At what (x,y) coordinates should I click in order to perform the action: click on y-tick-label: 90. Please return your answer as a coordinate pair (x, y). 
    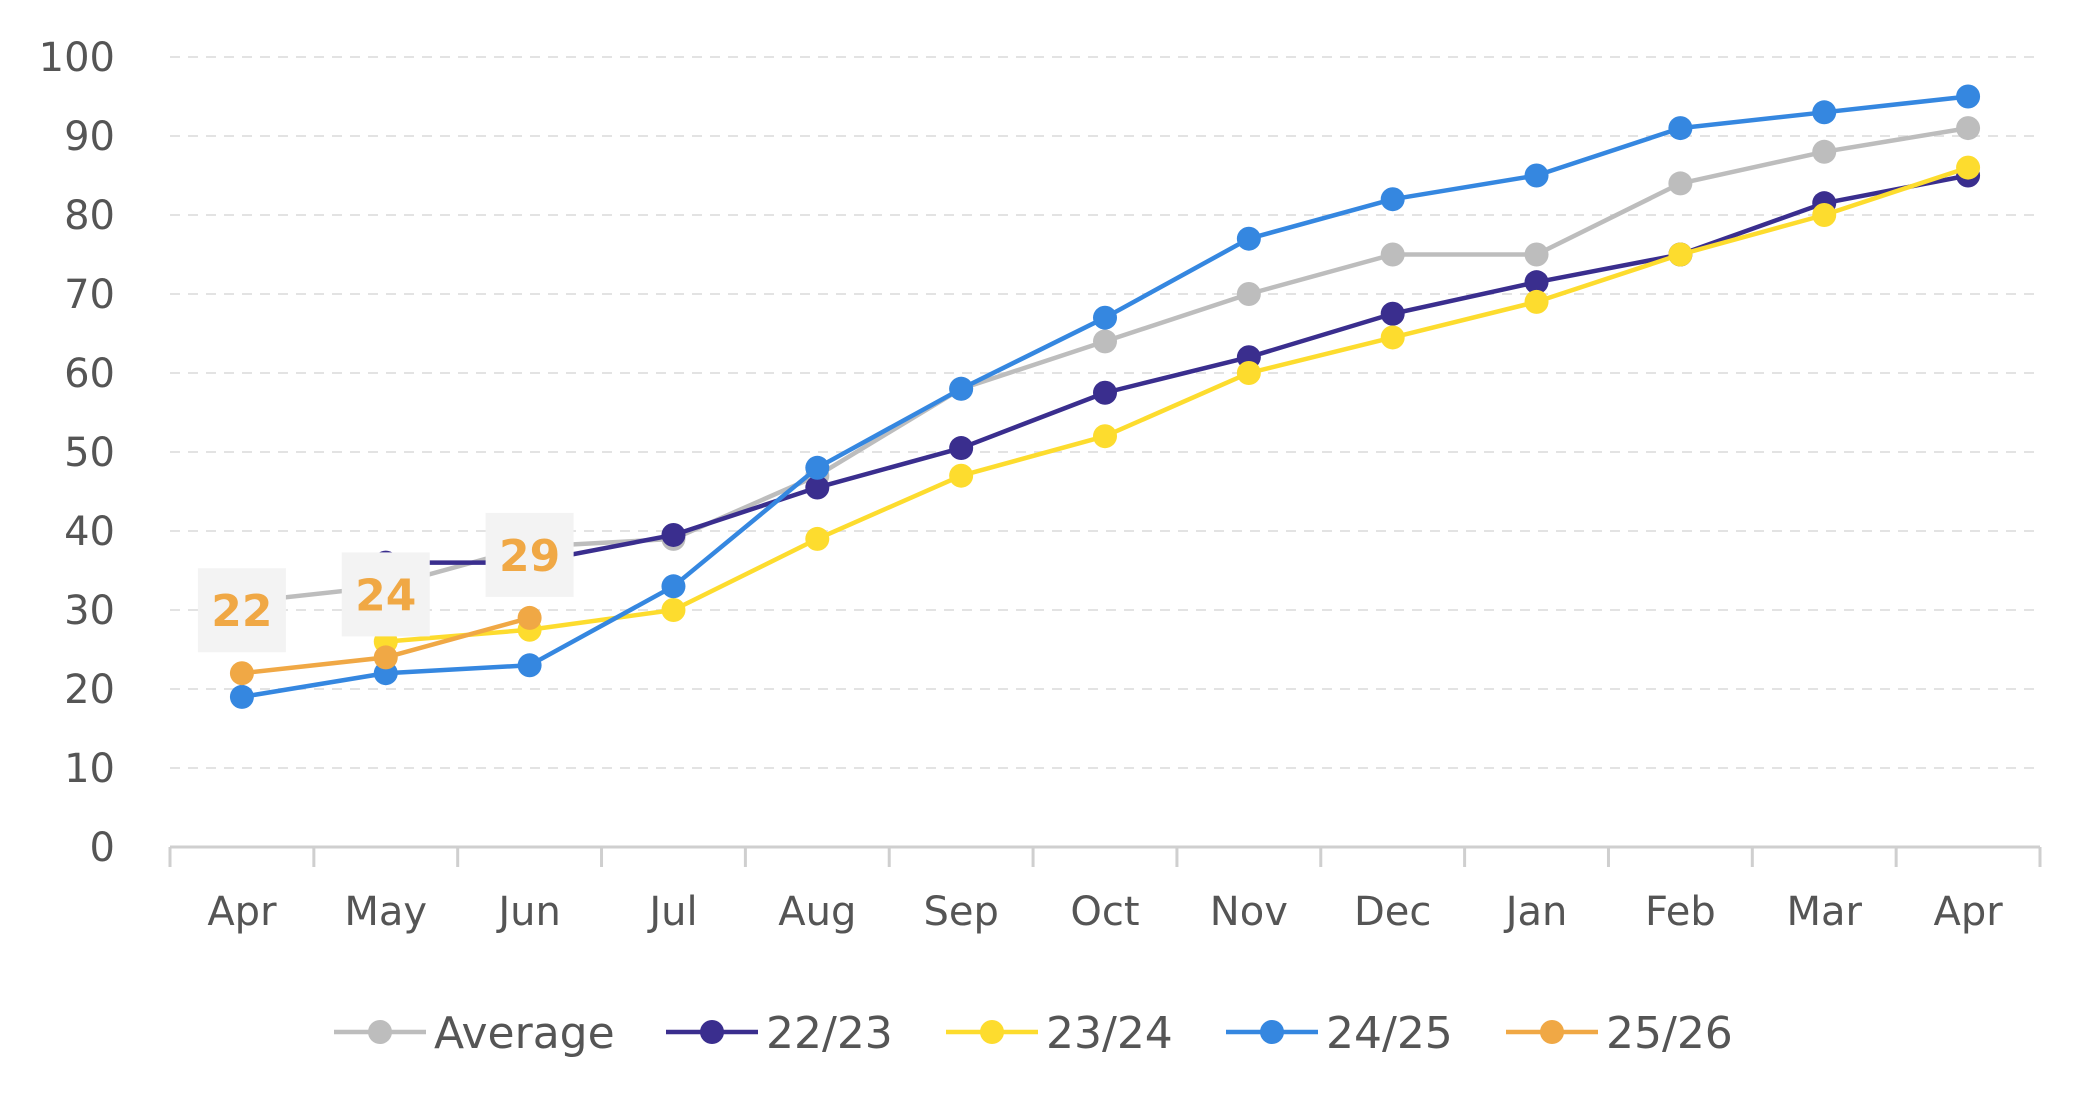
    Looking at the image, I should click on (89, 137).